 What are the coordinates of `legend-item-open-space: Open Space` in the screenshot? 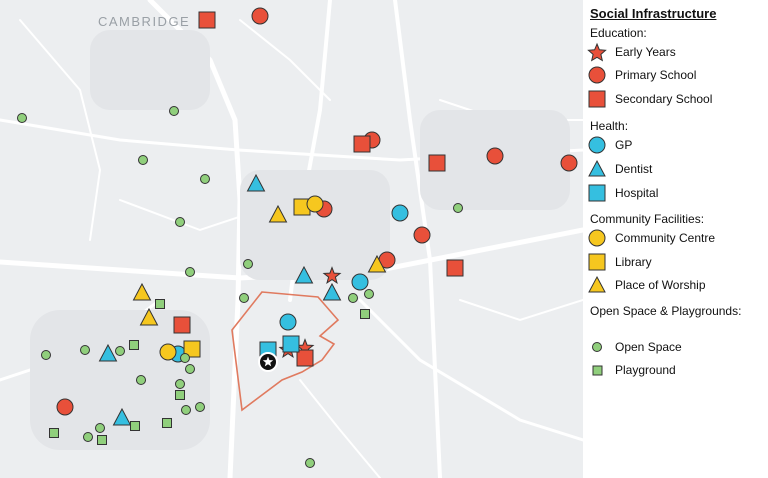 It's located at (677, 347).